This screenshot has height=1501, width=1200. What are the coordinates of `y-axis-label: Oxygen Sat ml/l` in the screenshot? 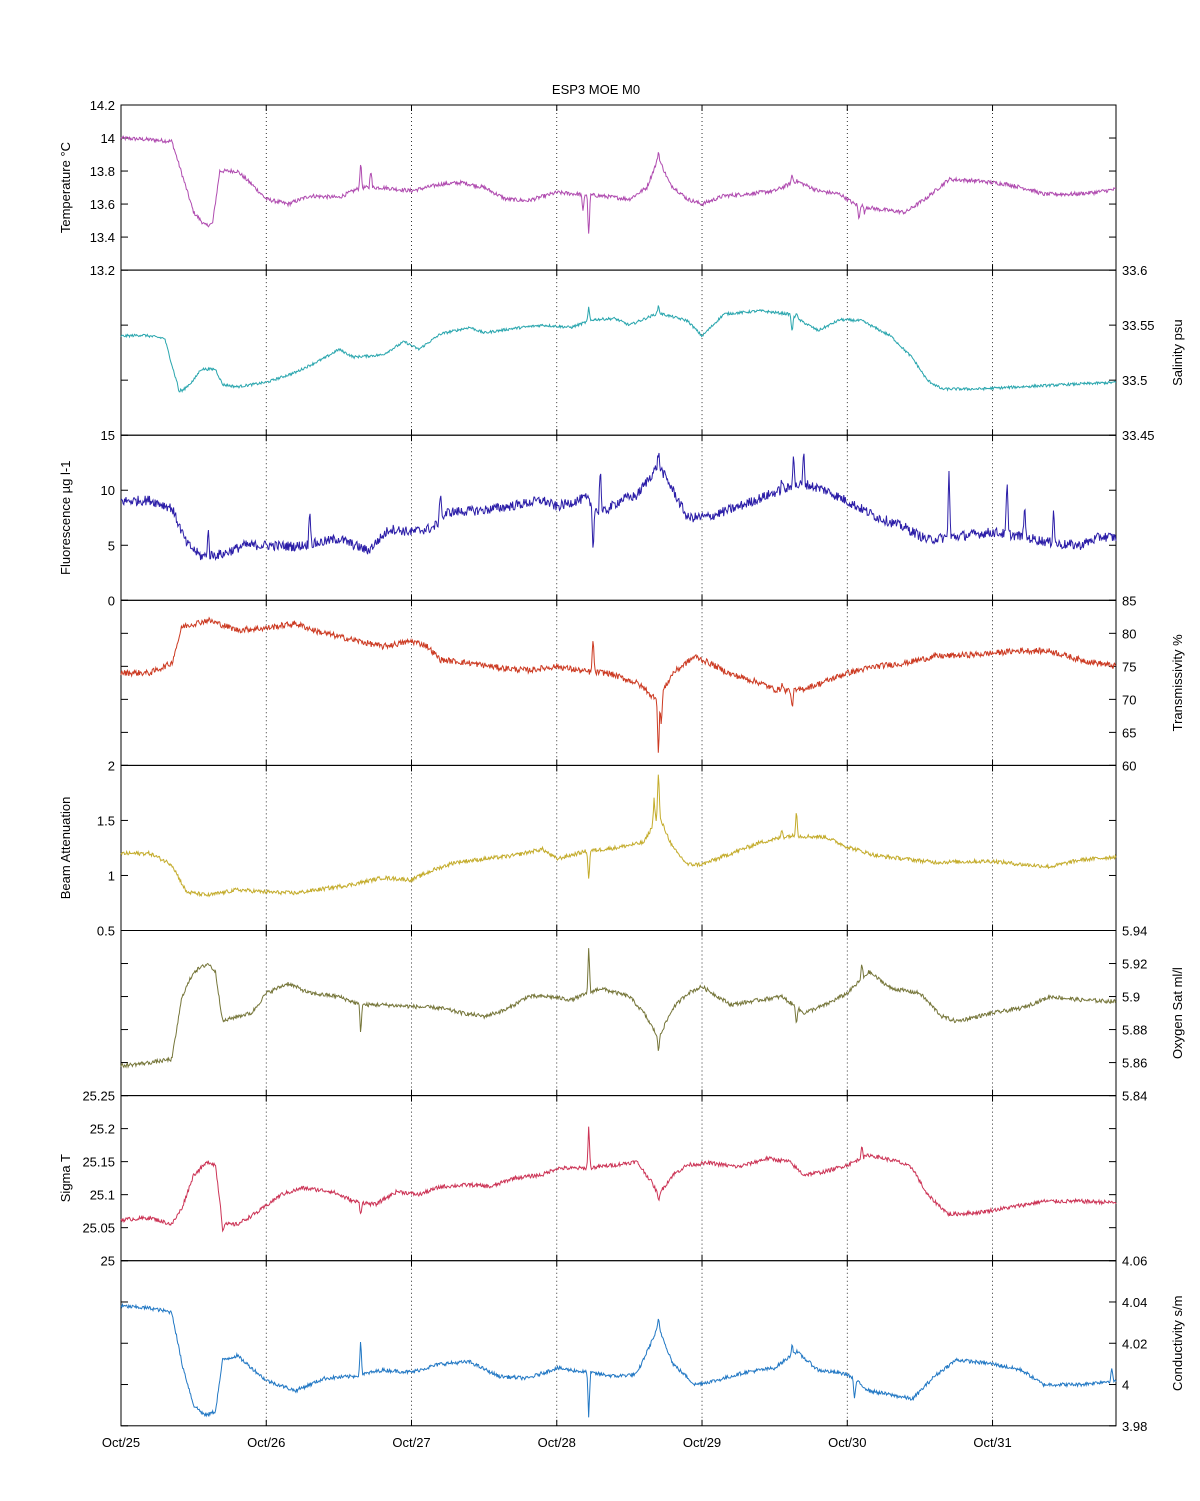 It's located at (1177, 1013).